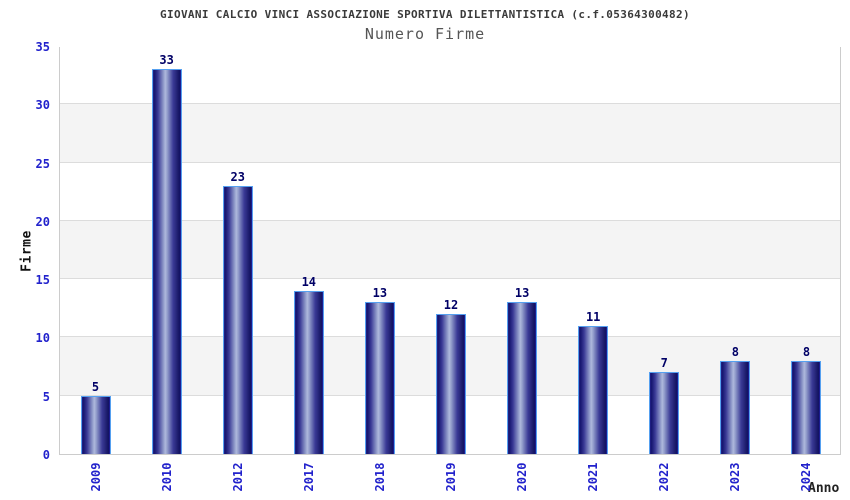 This screenshot has height=500, width=850. What do you see at coordinates (166, 261) in the screenshot?
I see `bar-2010` at bounding box center [166, 261].